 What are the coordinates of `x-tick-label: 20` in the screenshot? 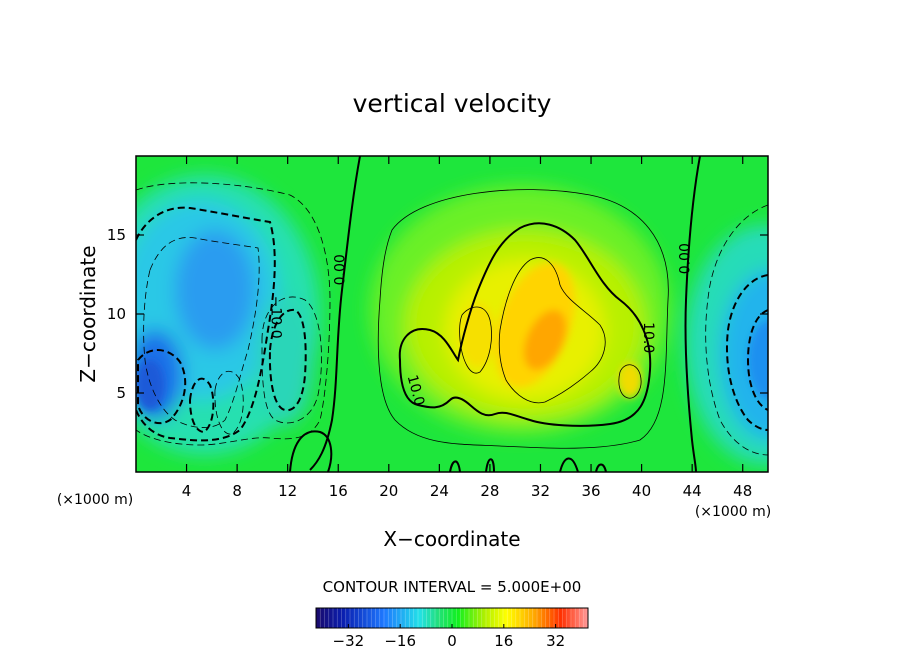 It's located at (388, 491).